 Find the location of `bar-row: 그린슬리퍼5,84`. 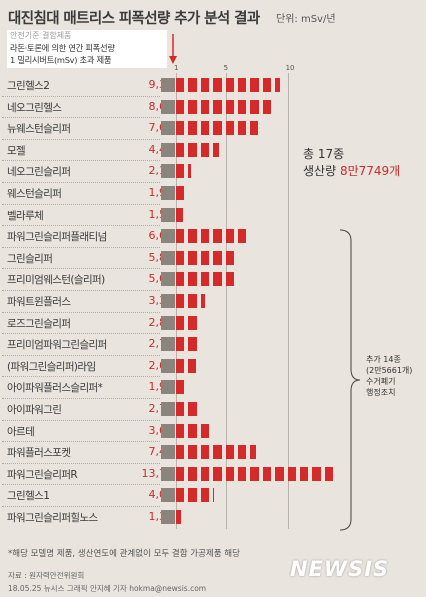

bar-row: 그린슬리퍼5,84 is located at coordinates (213, 258).